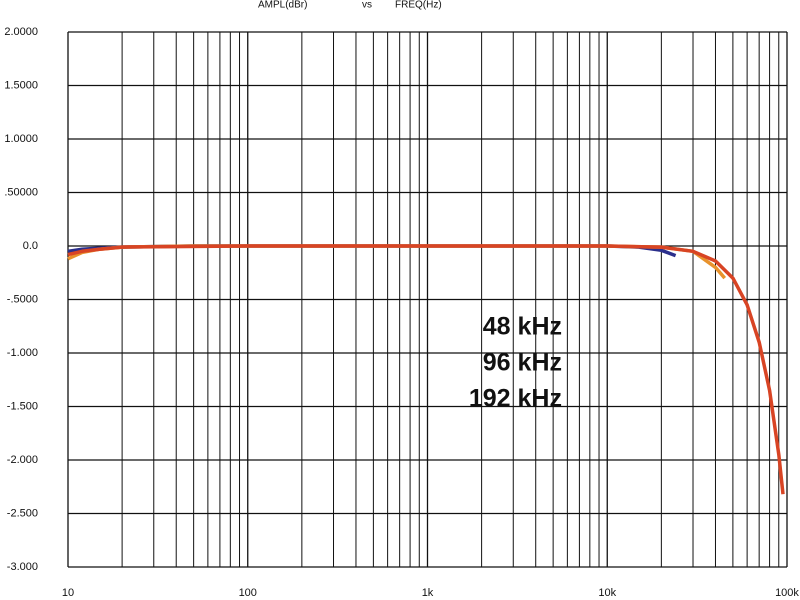  Describe the element at coordinates (21, 139) in the screenshot. I see `y-tick-label: 1.0000` at that location.